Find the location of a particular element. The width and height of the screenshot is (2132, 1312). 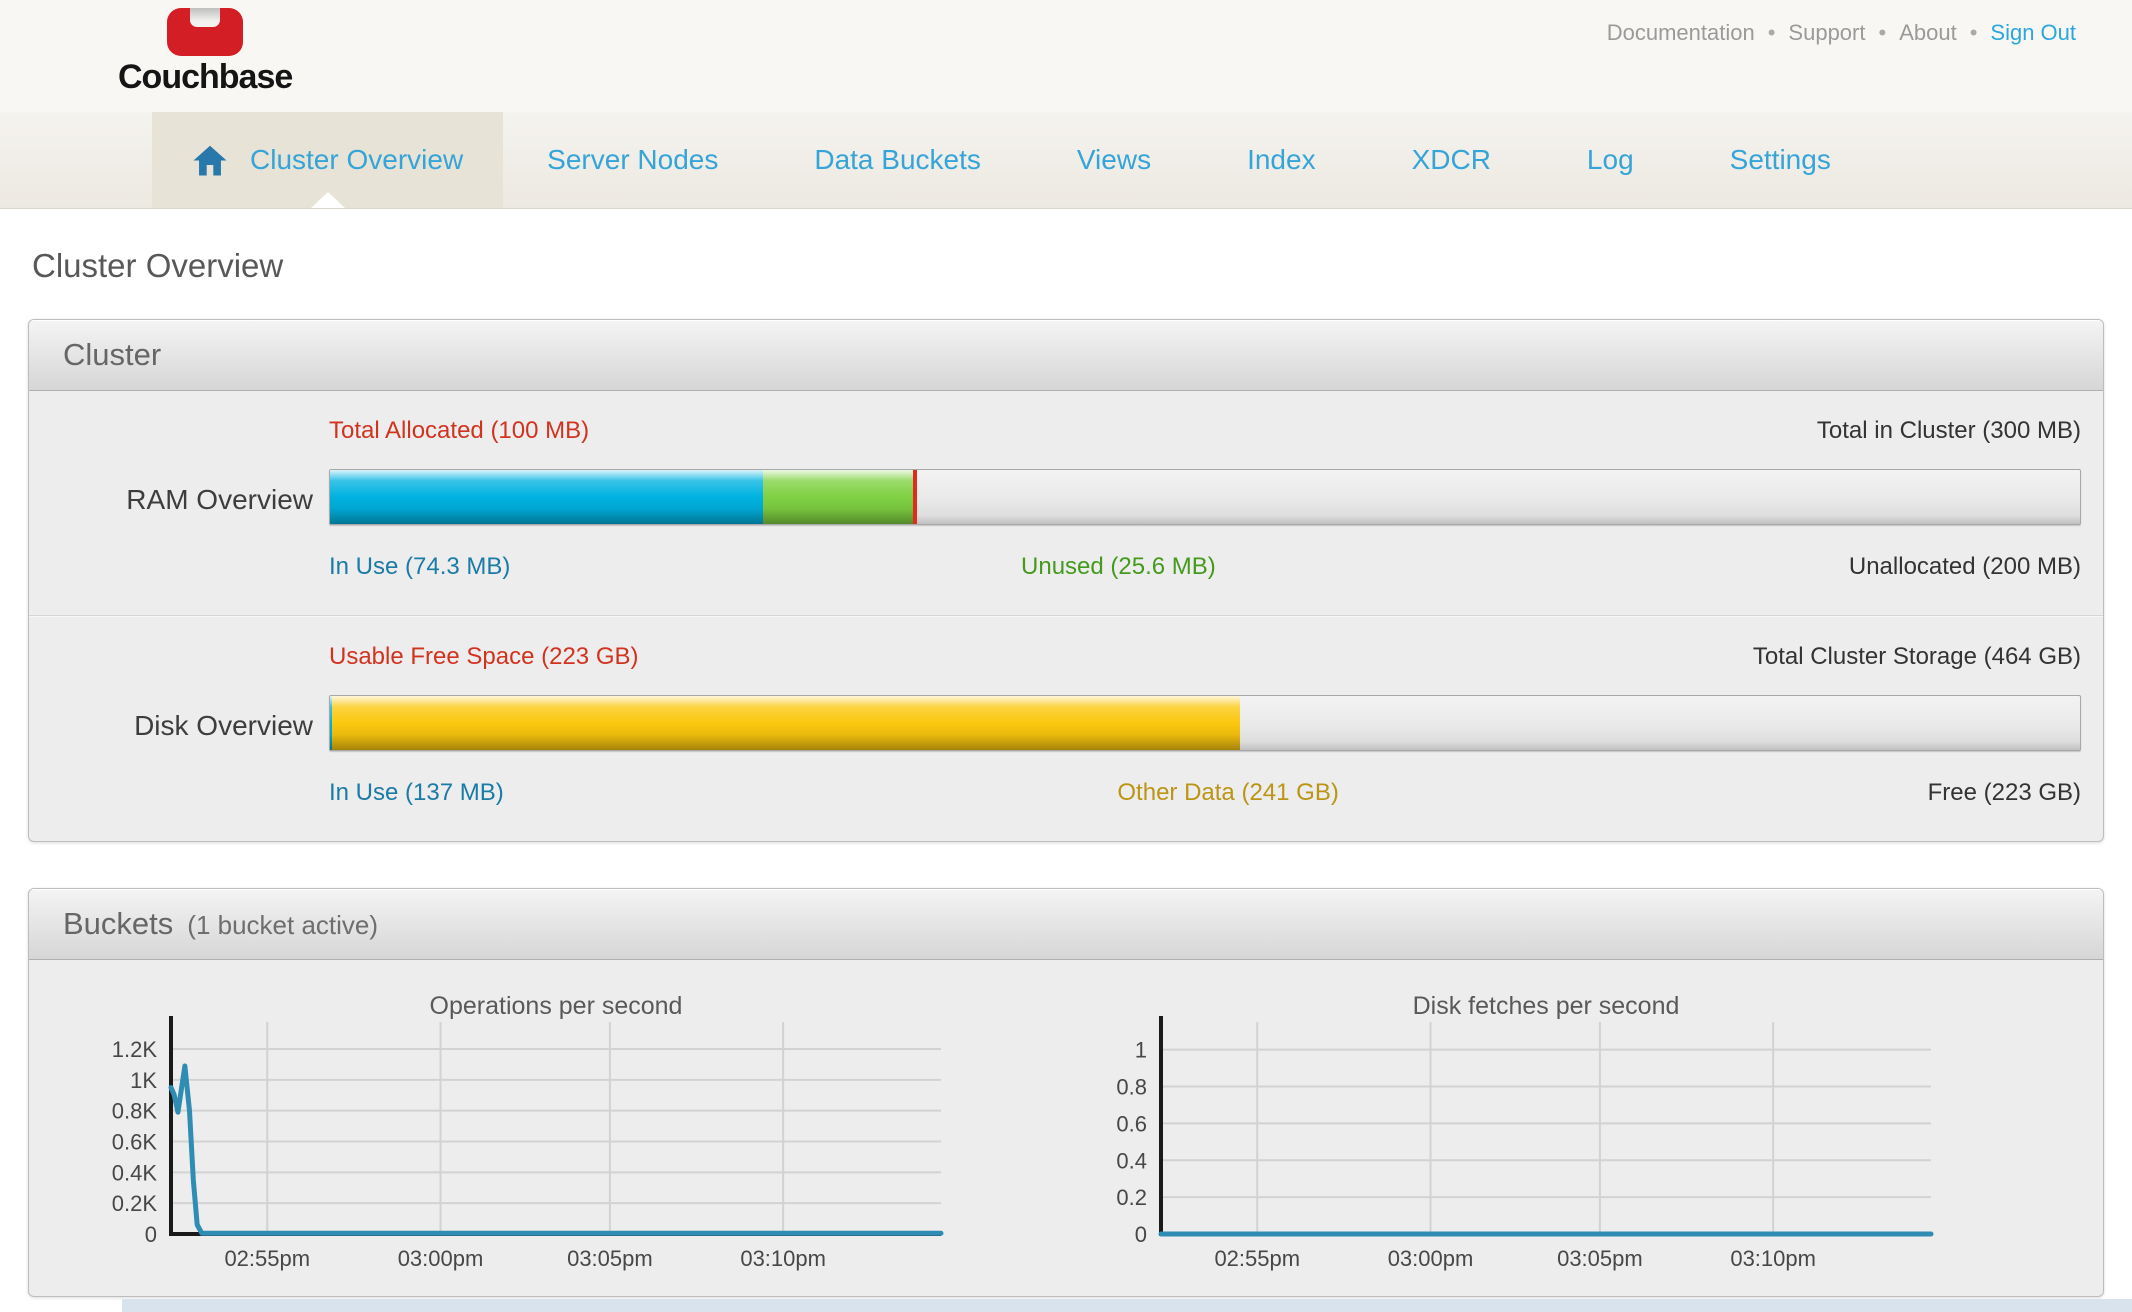

tab-cluster-overview: Cluster Overview is located at coordinates (328, 160).